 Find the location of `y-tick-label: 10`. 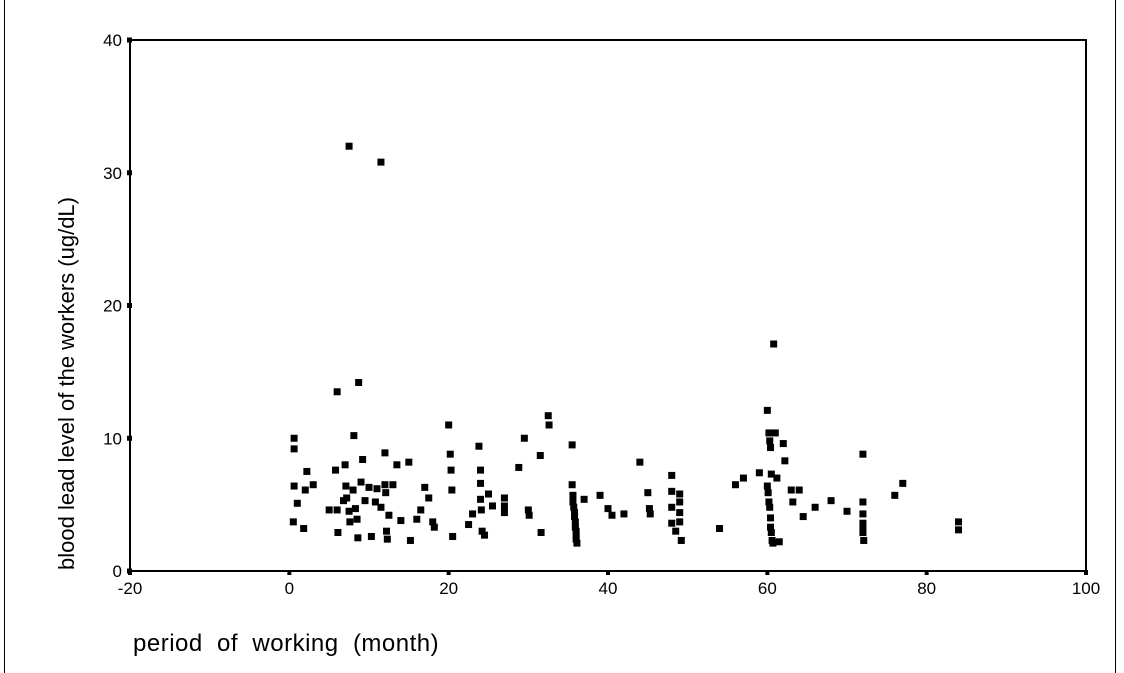

y-tick-label: 10 is located at coordinates (112, 438).